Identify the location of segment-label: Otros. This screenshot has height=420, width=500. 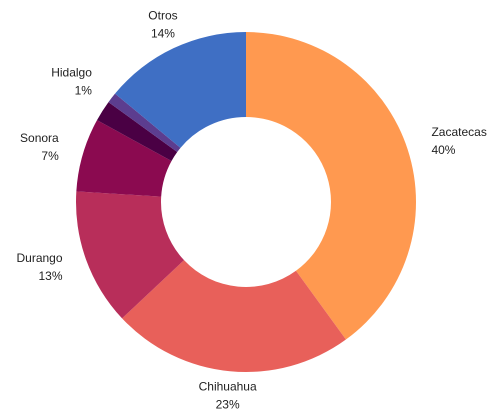
(162, 16).